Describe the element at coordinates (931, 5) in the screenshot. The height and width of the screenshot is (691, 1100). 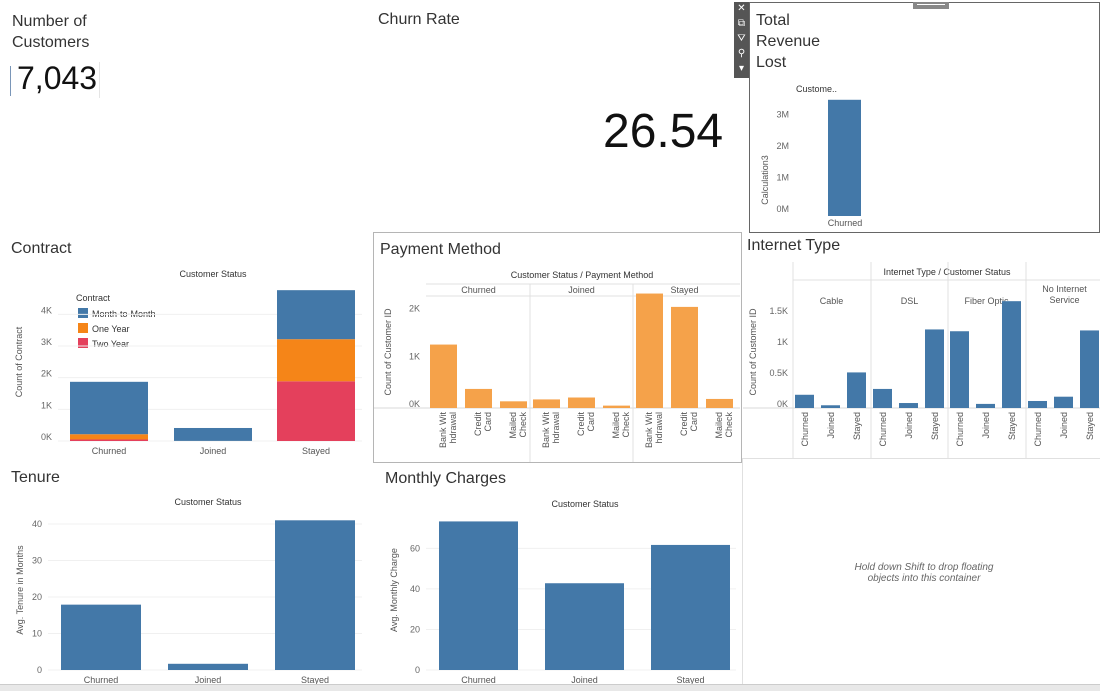
I see `drag-handle` at that location.